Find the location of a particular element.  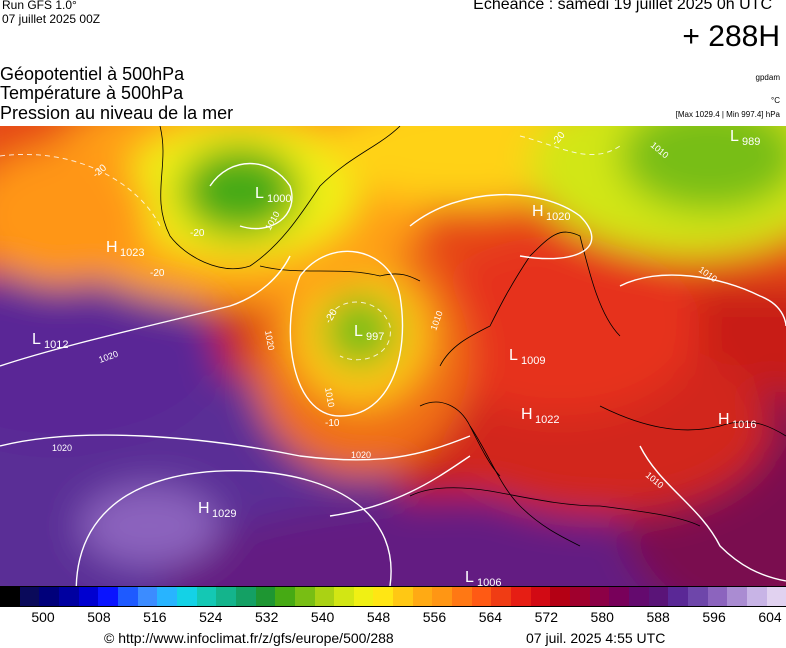

run-model-label: Run GFS 1.0° is located at coordinates (39, 6).